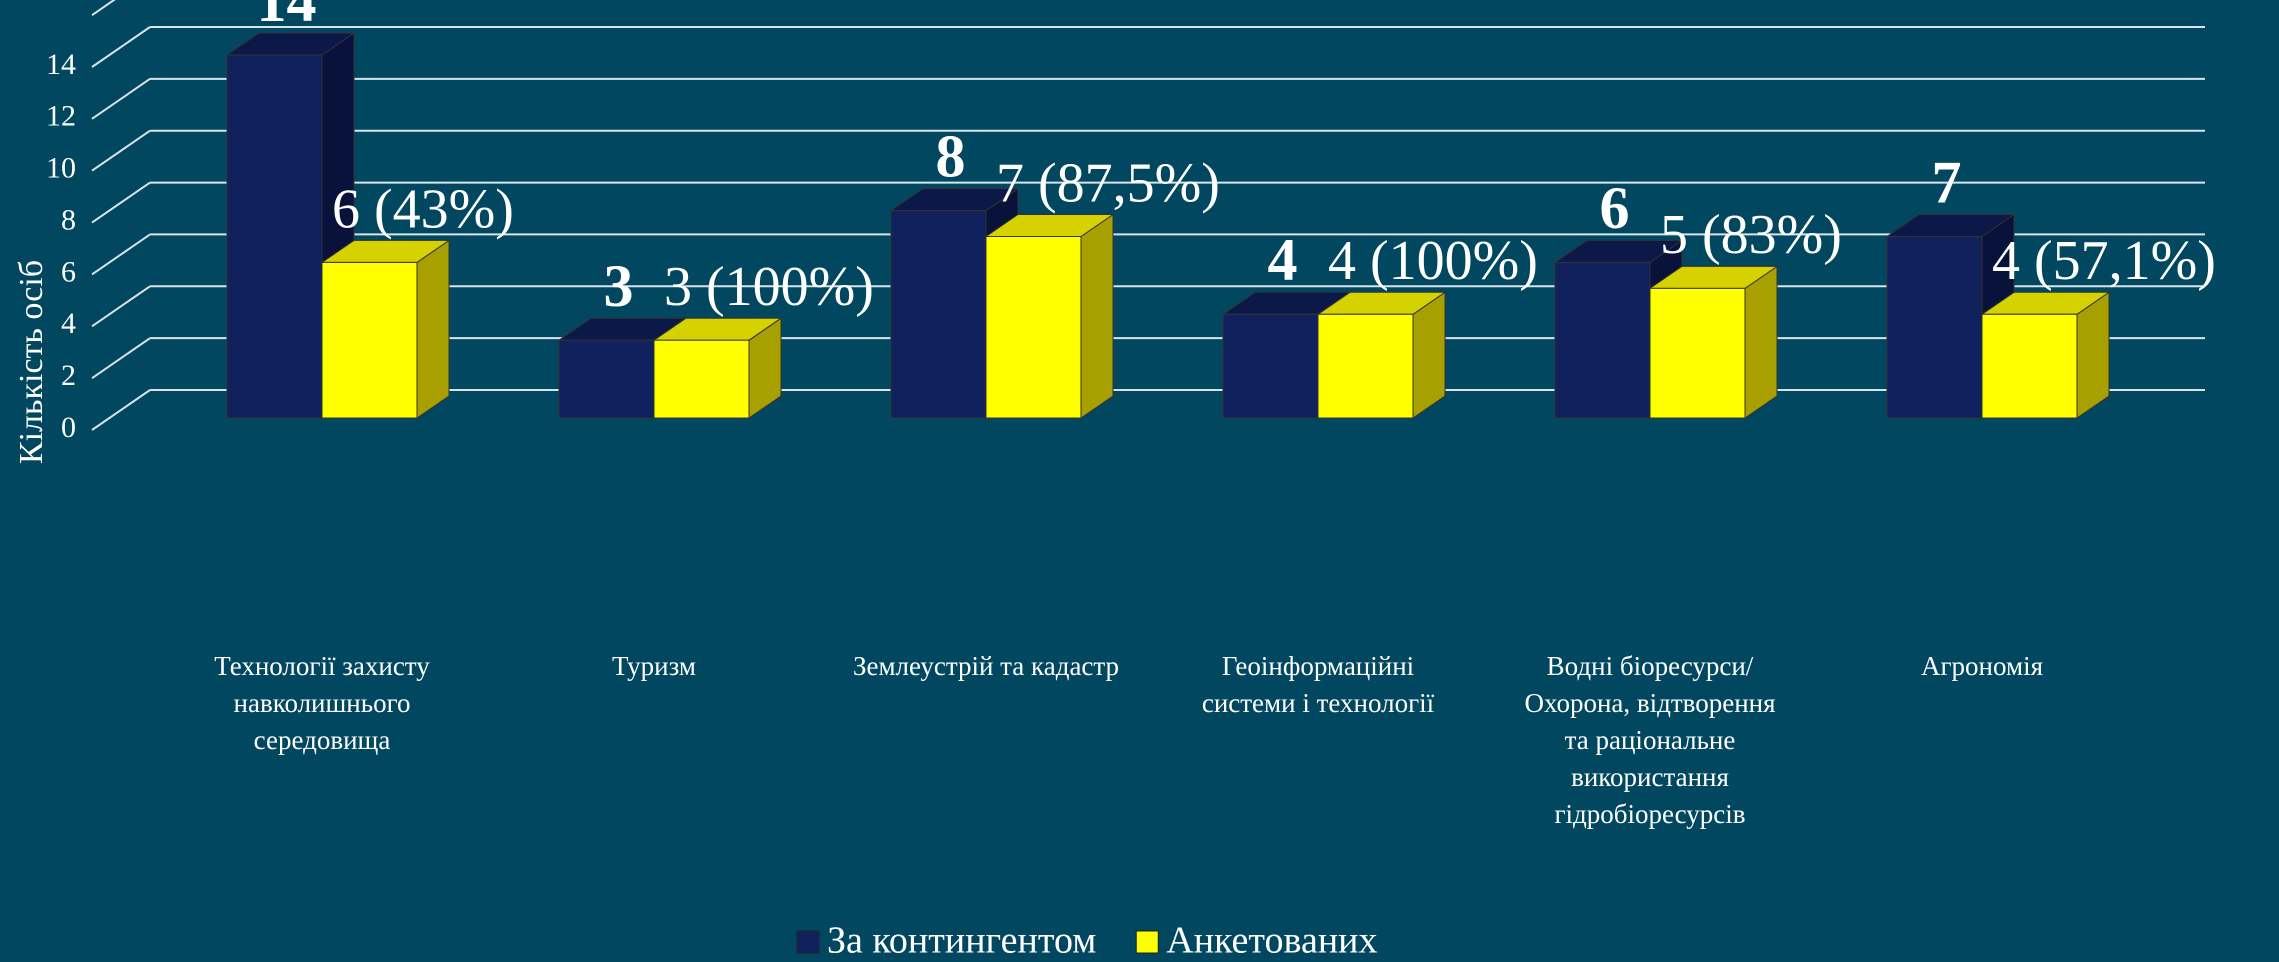 This screenshot has width=2279, height=962. Describe the element at coordinates (68, 323) in the screenshot. I see `y-tick-label: 4` at that location.